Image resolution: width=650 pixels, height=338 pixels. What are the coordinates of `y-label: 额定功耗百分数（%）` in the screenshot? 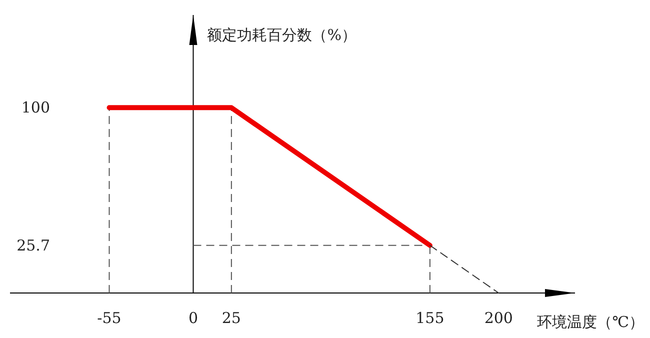 It's located at (281, 35).